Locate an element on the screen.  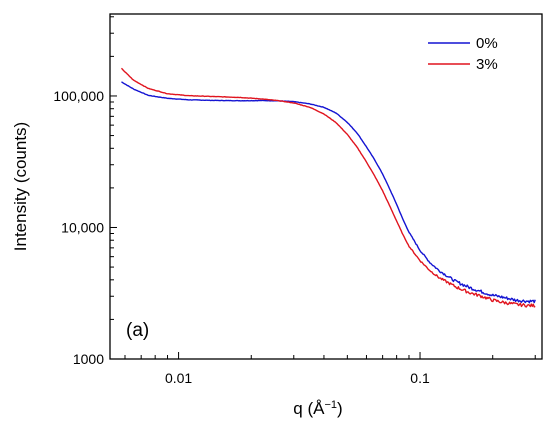
panel-label: (a) is located at coordinates (137, 330).